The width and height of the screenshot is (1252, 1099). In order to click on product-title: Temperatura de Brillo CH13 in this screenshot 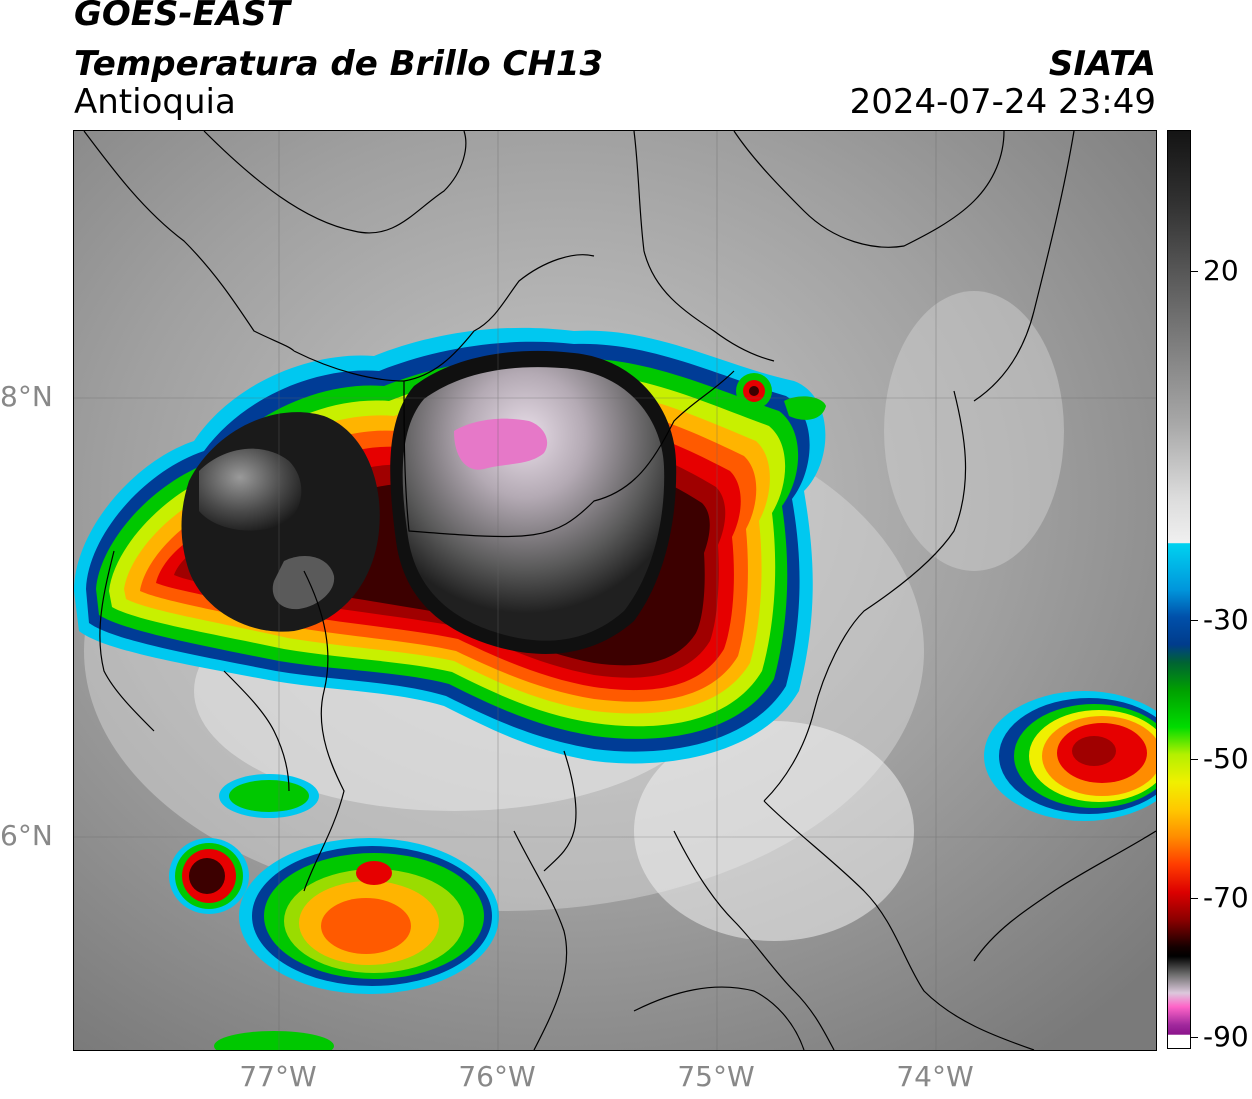, I will do `click(339, 64)`.